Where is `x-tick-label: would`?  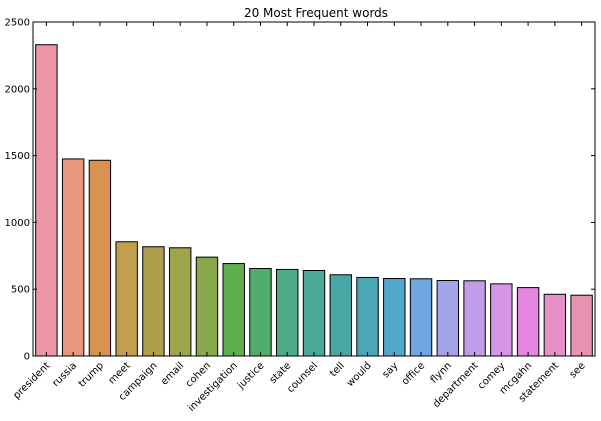 x-tick-label: would is located at coordinates (359, 374).